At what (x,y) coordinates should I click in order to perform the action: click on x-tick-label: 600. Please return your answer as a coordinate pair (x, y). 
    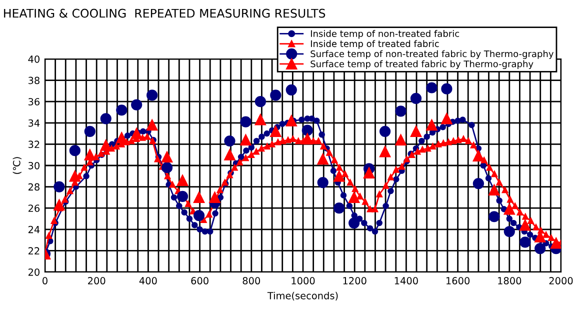
    Looking at the image, I should click on (199, 280).